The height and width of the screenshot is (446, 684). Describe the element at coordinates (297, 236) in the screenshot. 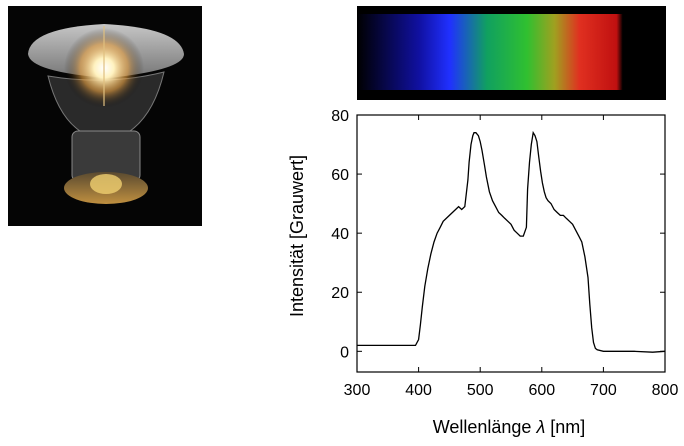

I see `y-axis-label: Intensität [Grauwert]` at that location.